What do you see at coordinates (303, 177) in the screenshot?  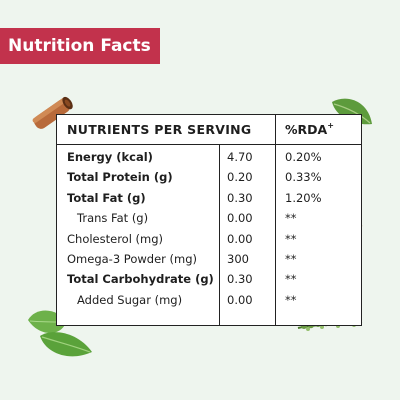 I see `nutrient-rda: 0.33%` at bounding box center [303, 177].